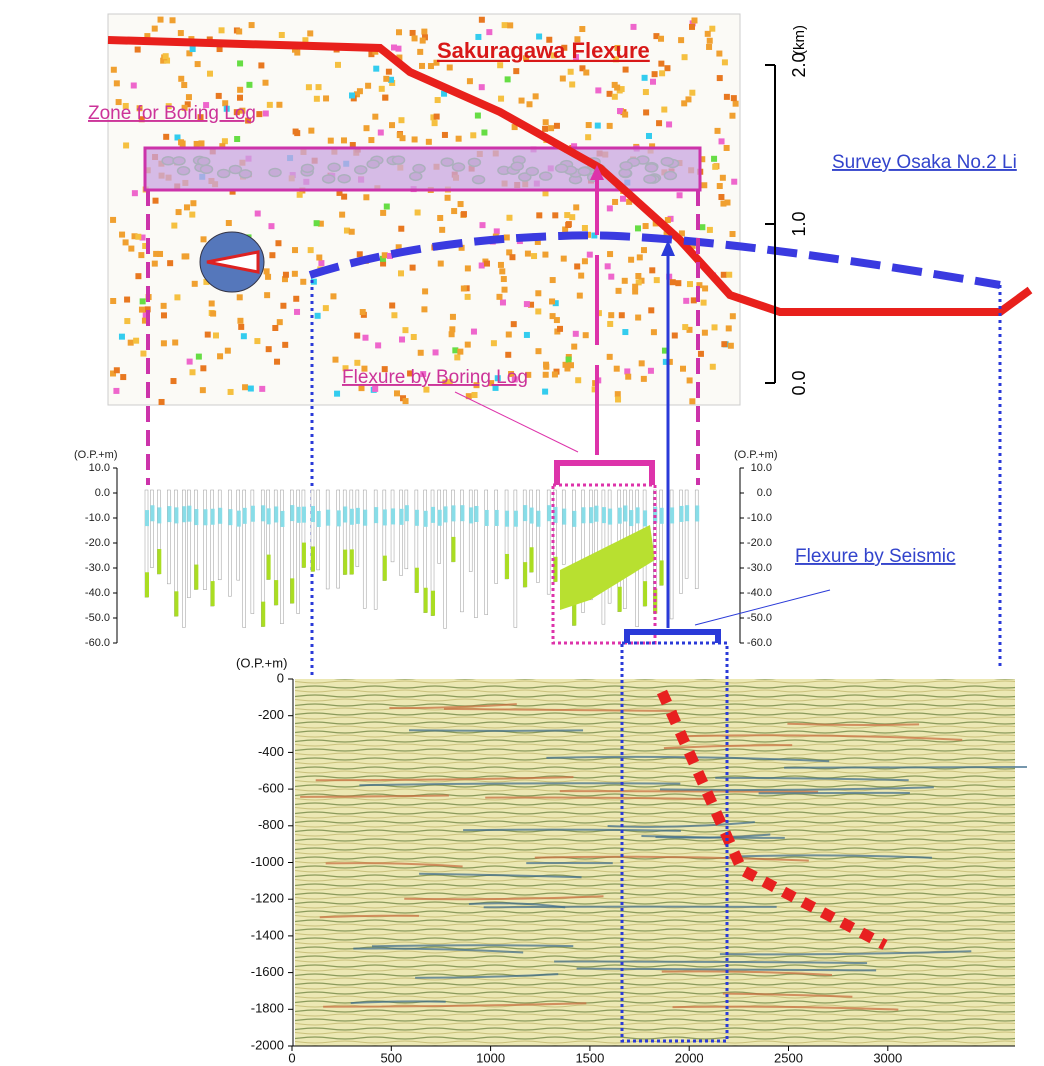  I want to click on seismic-x-label: 1500, so click(589, 1057).